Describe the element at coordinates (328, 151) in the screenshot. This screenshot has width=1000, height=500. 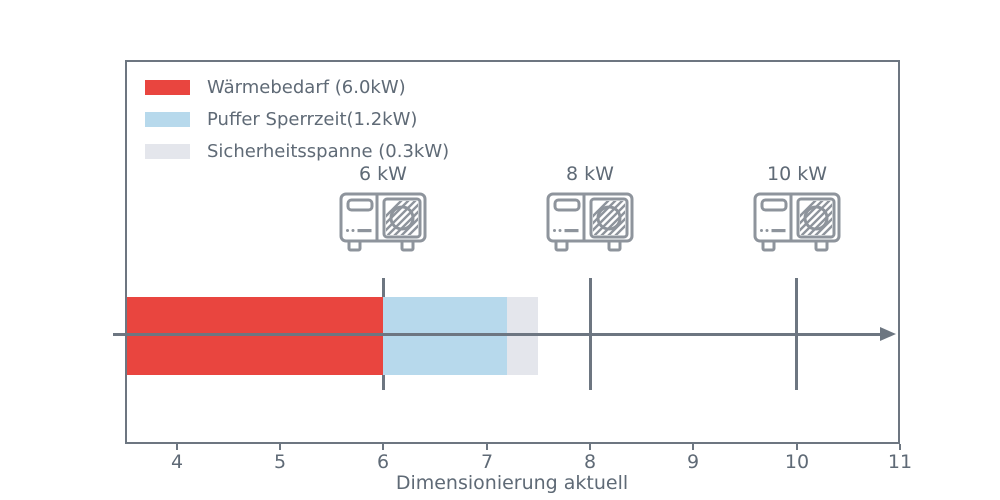
I see `legend-label-sicherheitsspanne: Sicherheitsspanne (0.3kW)` at that location.